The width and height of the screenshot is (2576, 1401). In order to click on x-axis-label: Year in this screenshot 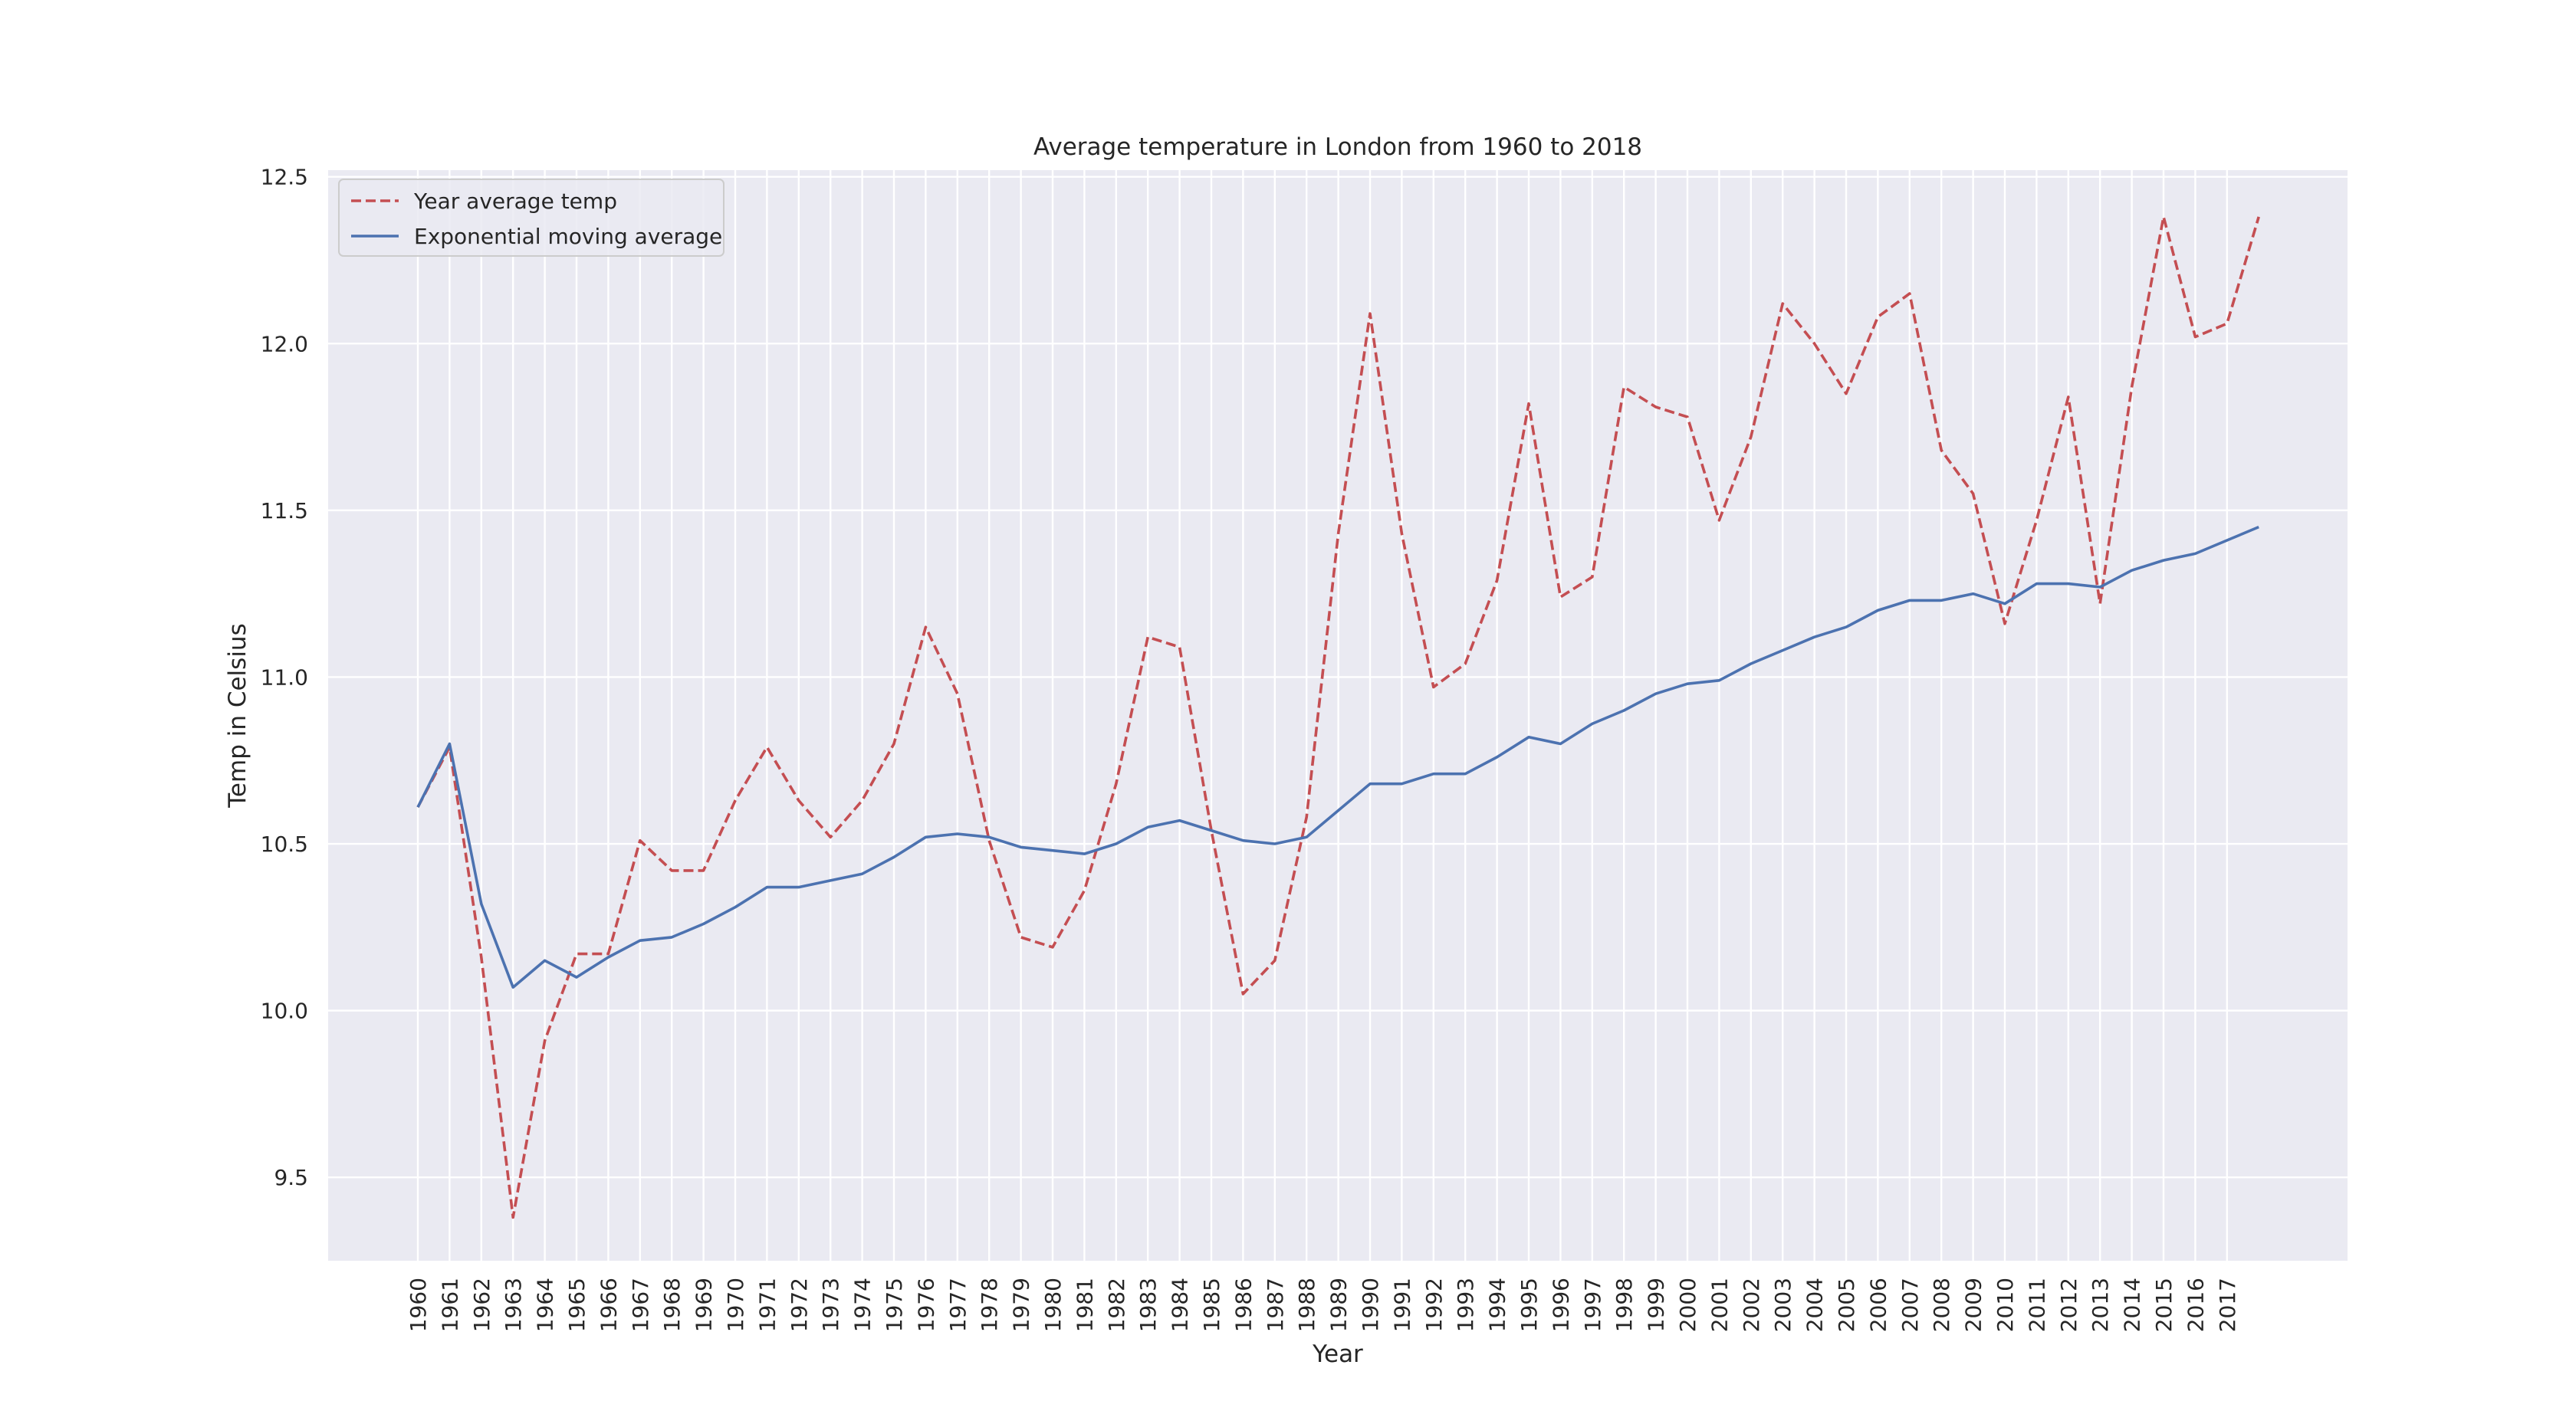, I will do `click(1338, 1354)`.